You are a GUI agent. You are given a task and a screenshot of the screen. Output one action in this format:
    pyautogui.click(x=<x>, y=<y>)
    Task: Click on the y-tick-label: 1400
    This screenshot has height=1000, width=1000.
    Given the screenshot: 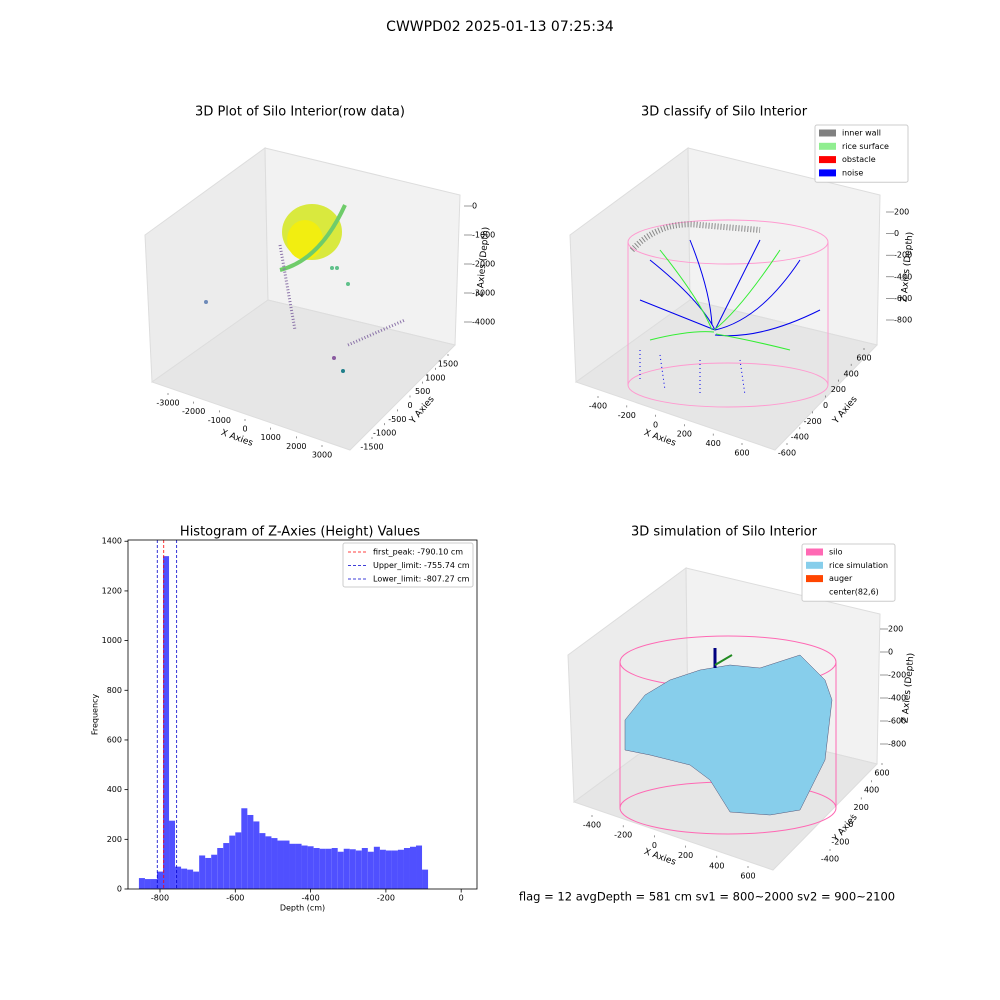 What is the action you would take?
    pyautogui.click(x=112, y=541)
    